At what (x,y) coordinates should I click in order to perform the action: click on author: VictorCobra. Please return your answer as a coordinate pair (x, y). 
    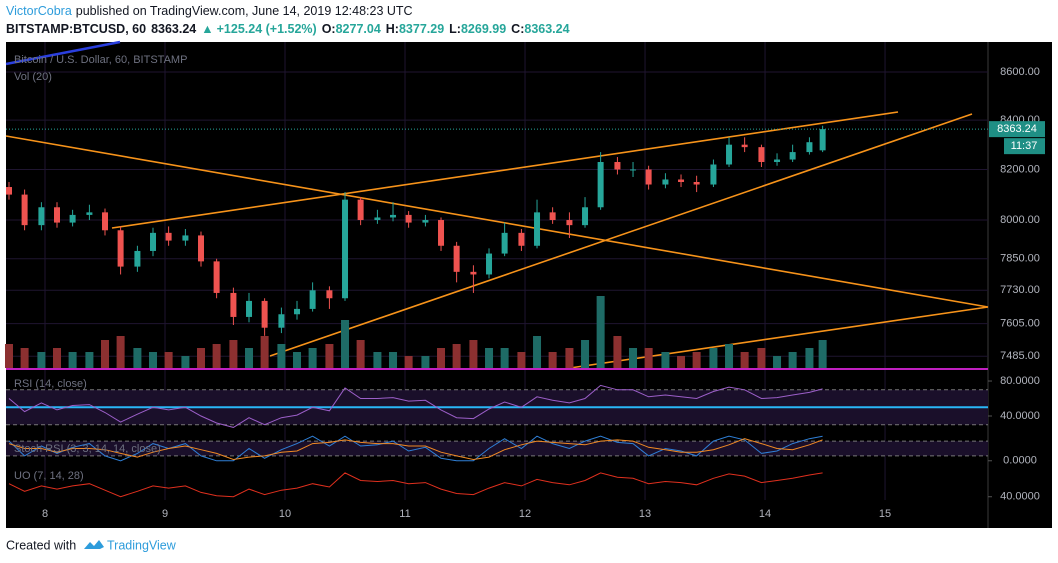
    Looking at the image, I should click on (39, 11).